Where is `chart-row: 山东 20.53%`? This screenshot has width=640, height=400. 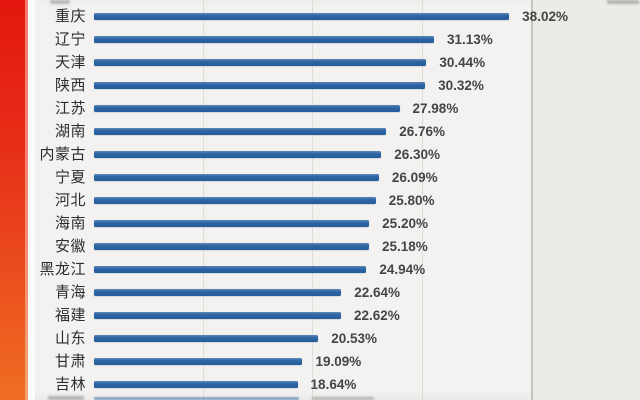
chart-row: 山东 20.53% is located at coordinates (320, 338).